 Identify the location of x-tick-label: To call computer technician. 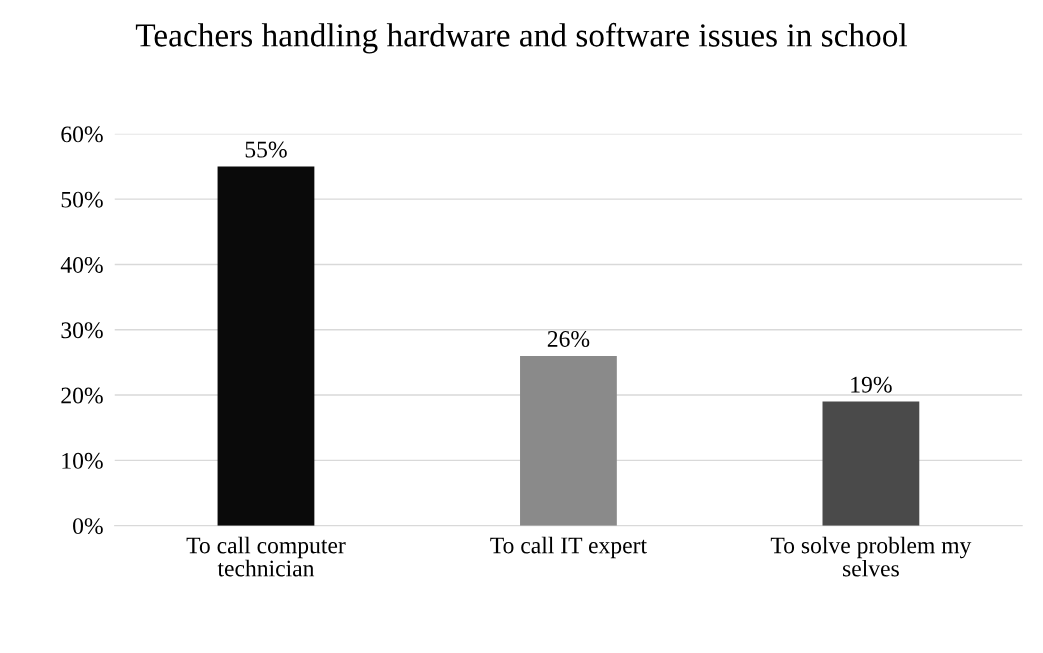
(266, 556).